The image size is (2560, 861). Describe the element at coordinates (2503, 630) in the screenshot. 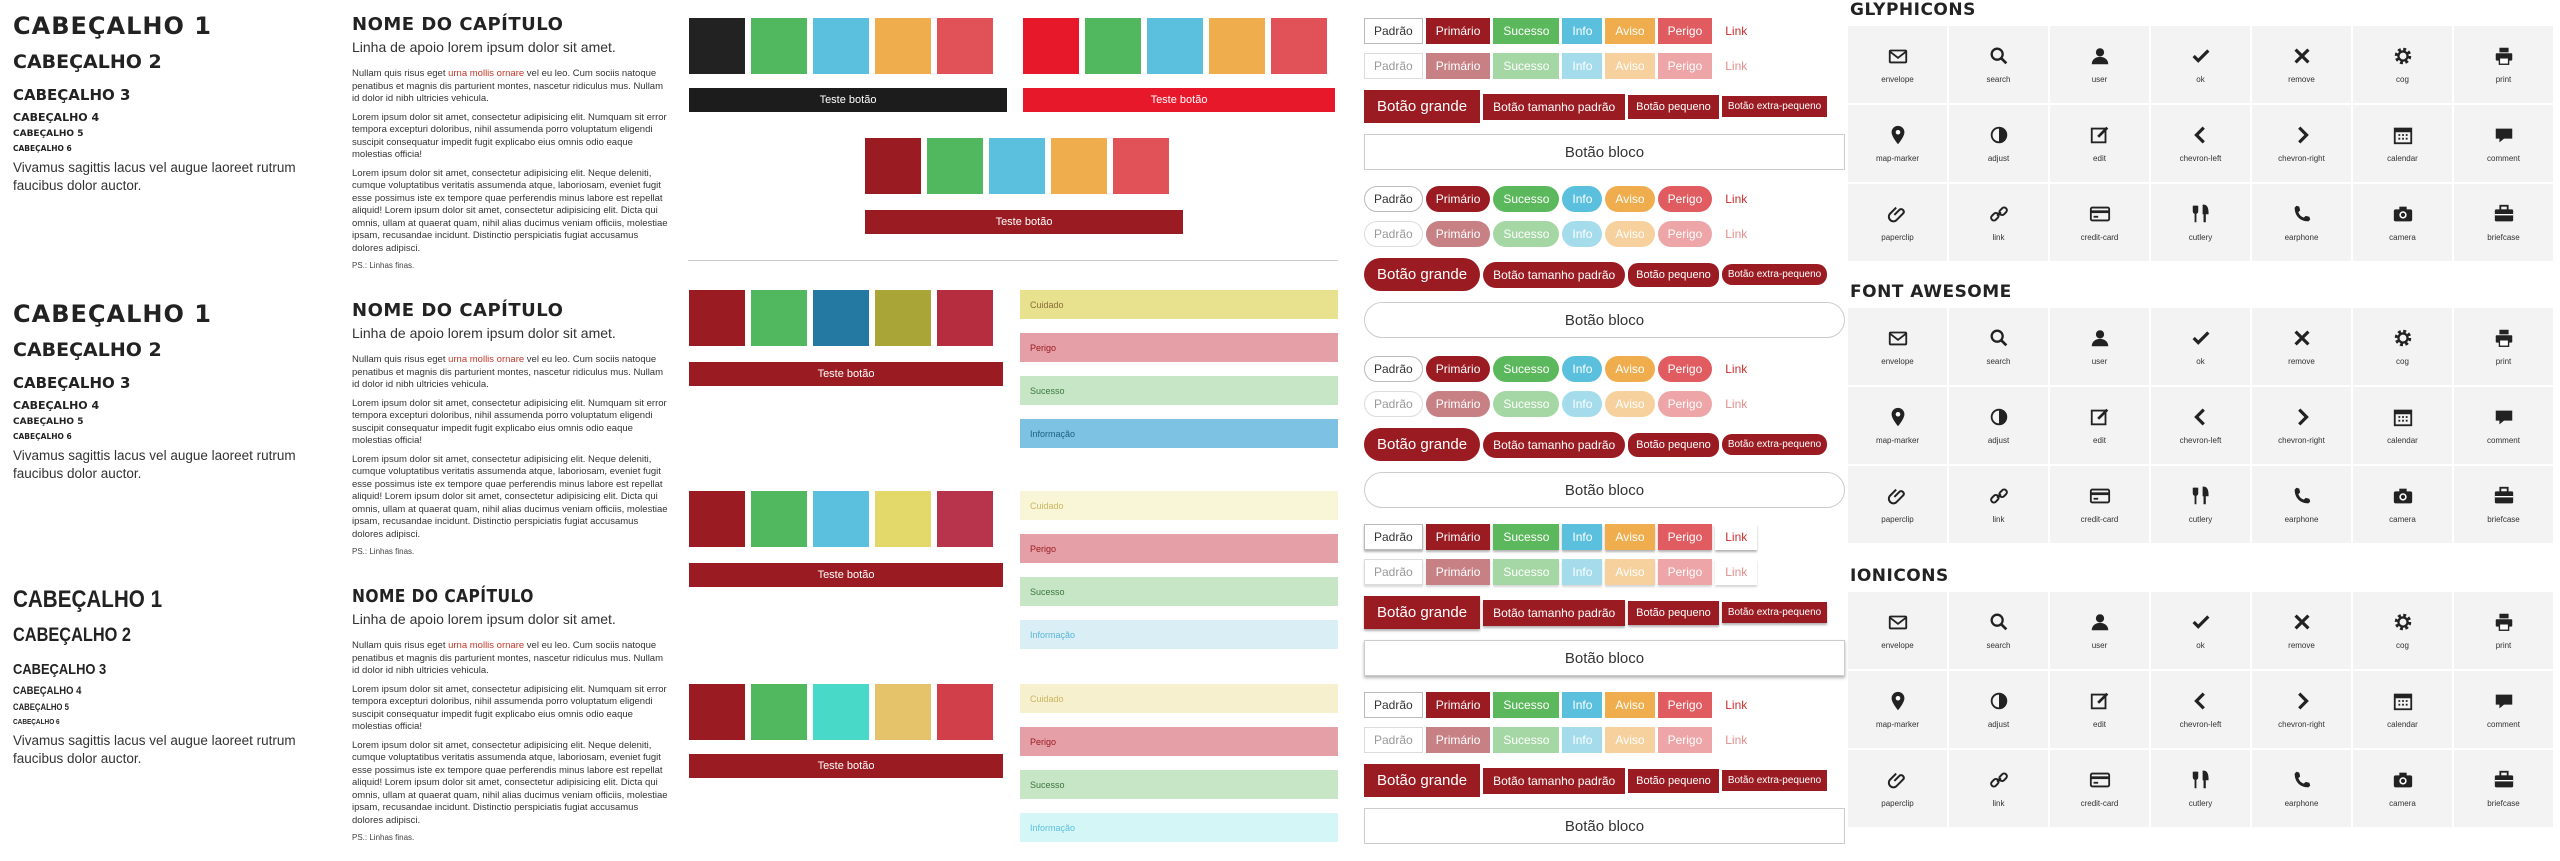

I see `icon-cell-print: print` at that location.